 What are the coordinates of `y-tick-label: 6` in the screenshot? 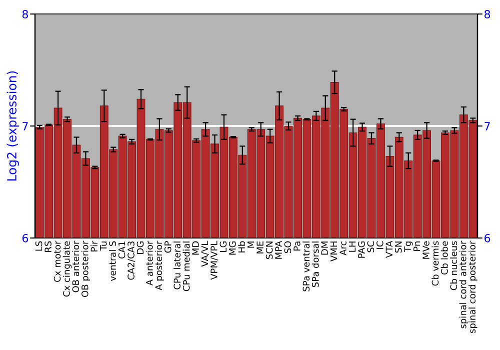 It's located at (25, 238).